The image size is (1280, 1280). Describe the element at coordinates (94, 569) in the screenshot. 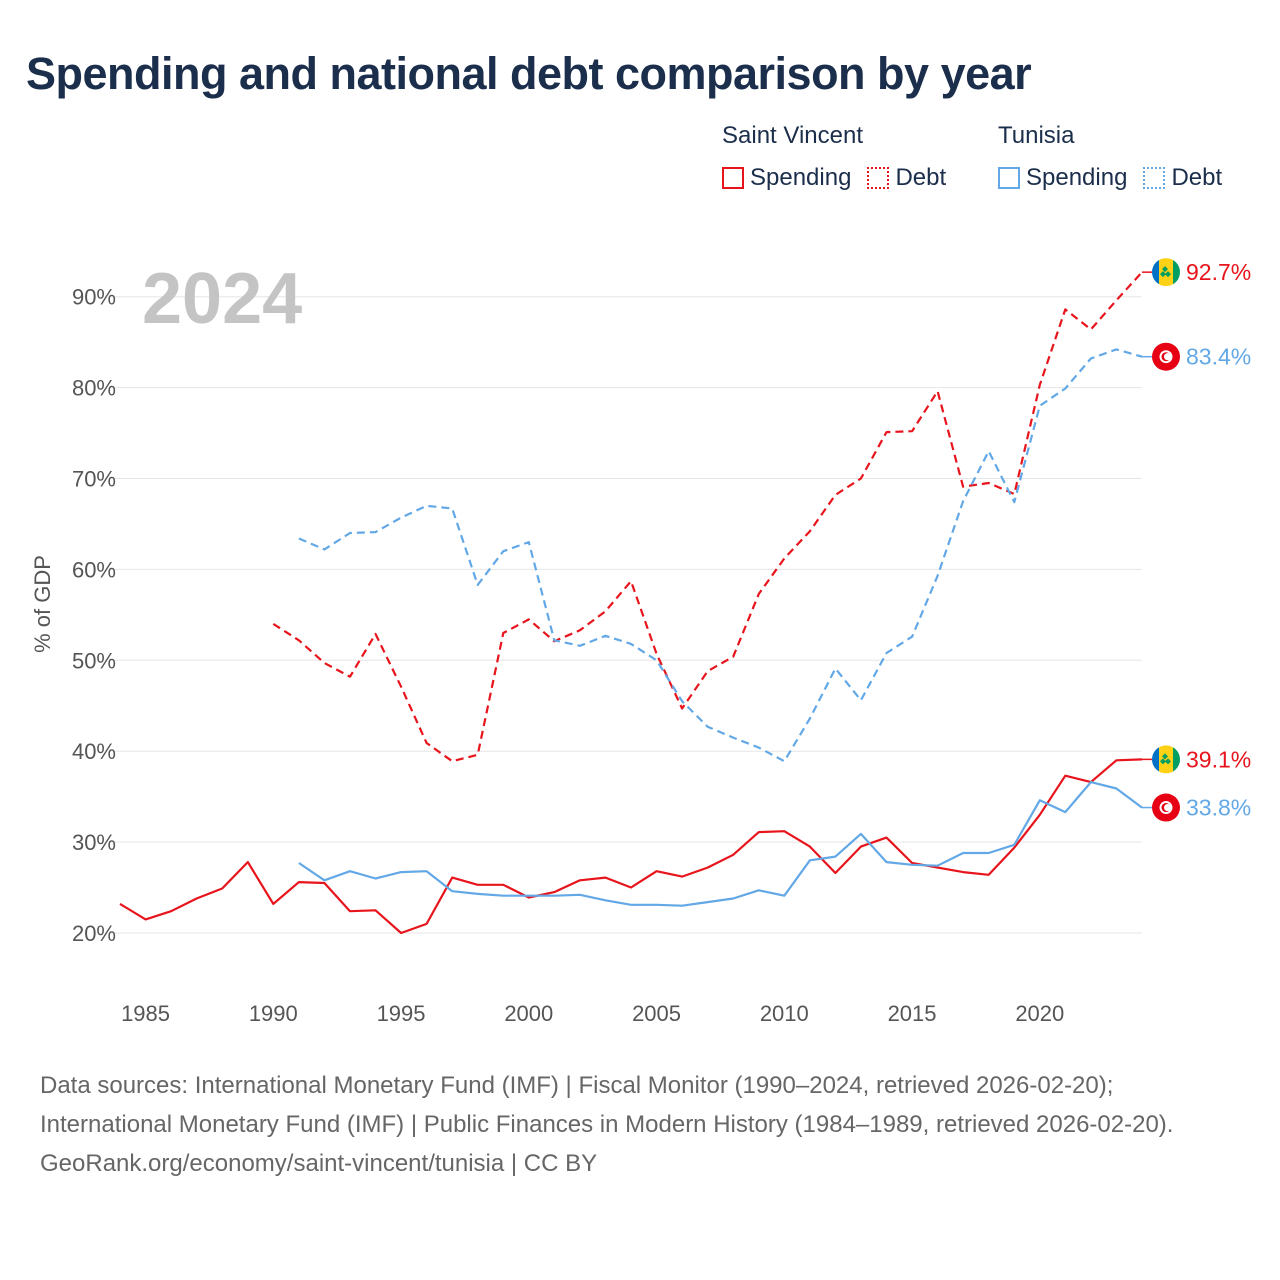

I see `y-tick-label: 60%` at that location.